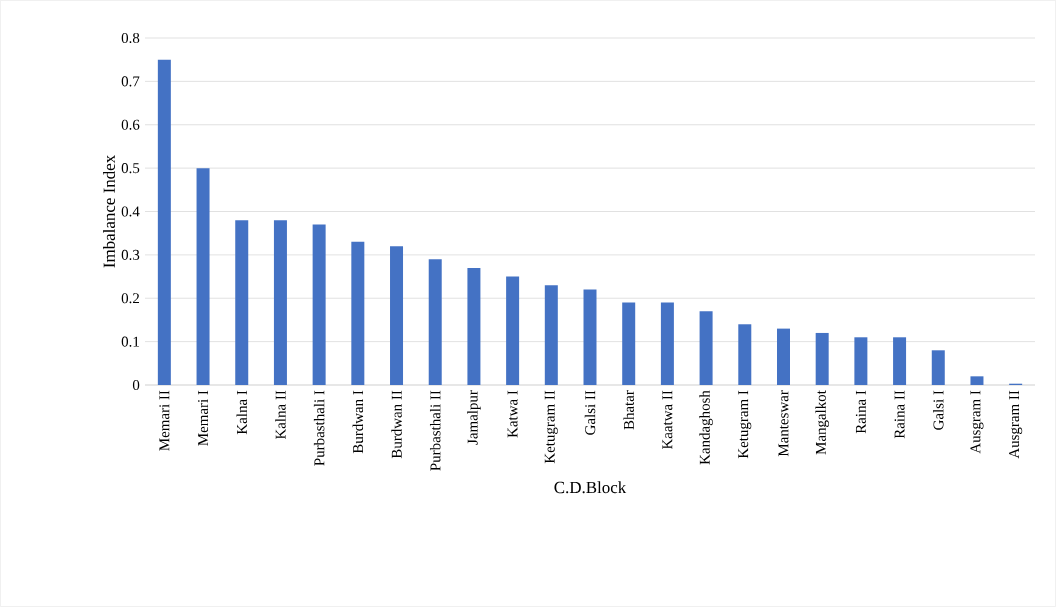  Describe the element at coordinates (130, 81) in the screenshot. I see `y-tick-label: 0.7` at that location.